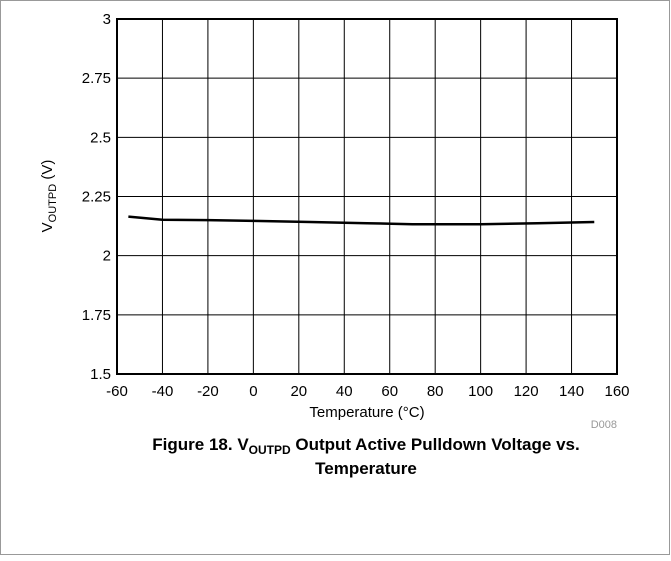 The width and height of the screenshot is (671, 561). Describe the element at coordinates (96, 315) in the screenshot. I see `y-tick-label: 1.75` at that location.